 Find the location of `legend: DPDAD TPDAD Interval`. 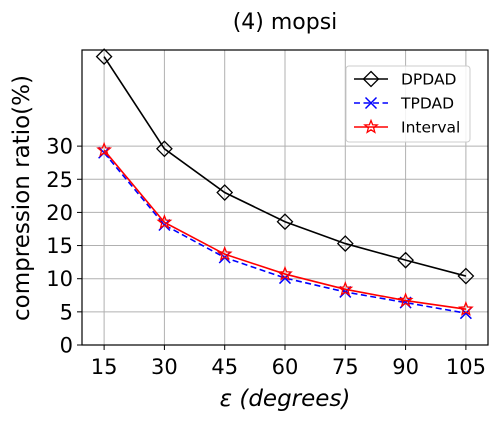

legend: DPDAD TPDAD Interval is located at coordinates (408, 104).